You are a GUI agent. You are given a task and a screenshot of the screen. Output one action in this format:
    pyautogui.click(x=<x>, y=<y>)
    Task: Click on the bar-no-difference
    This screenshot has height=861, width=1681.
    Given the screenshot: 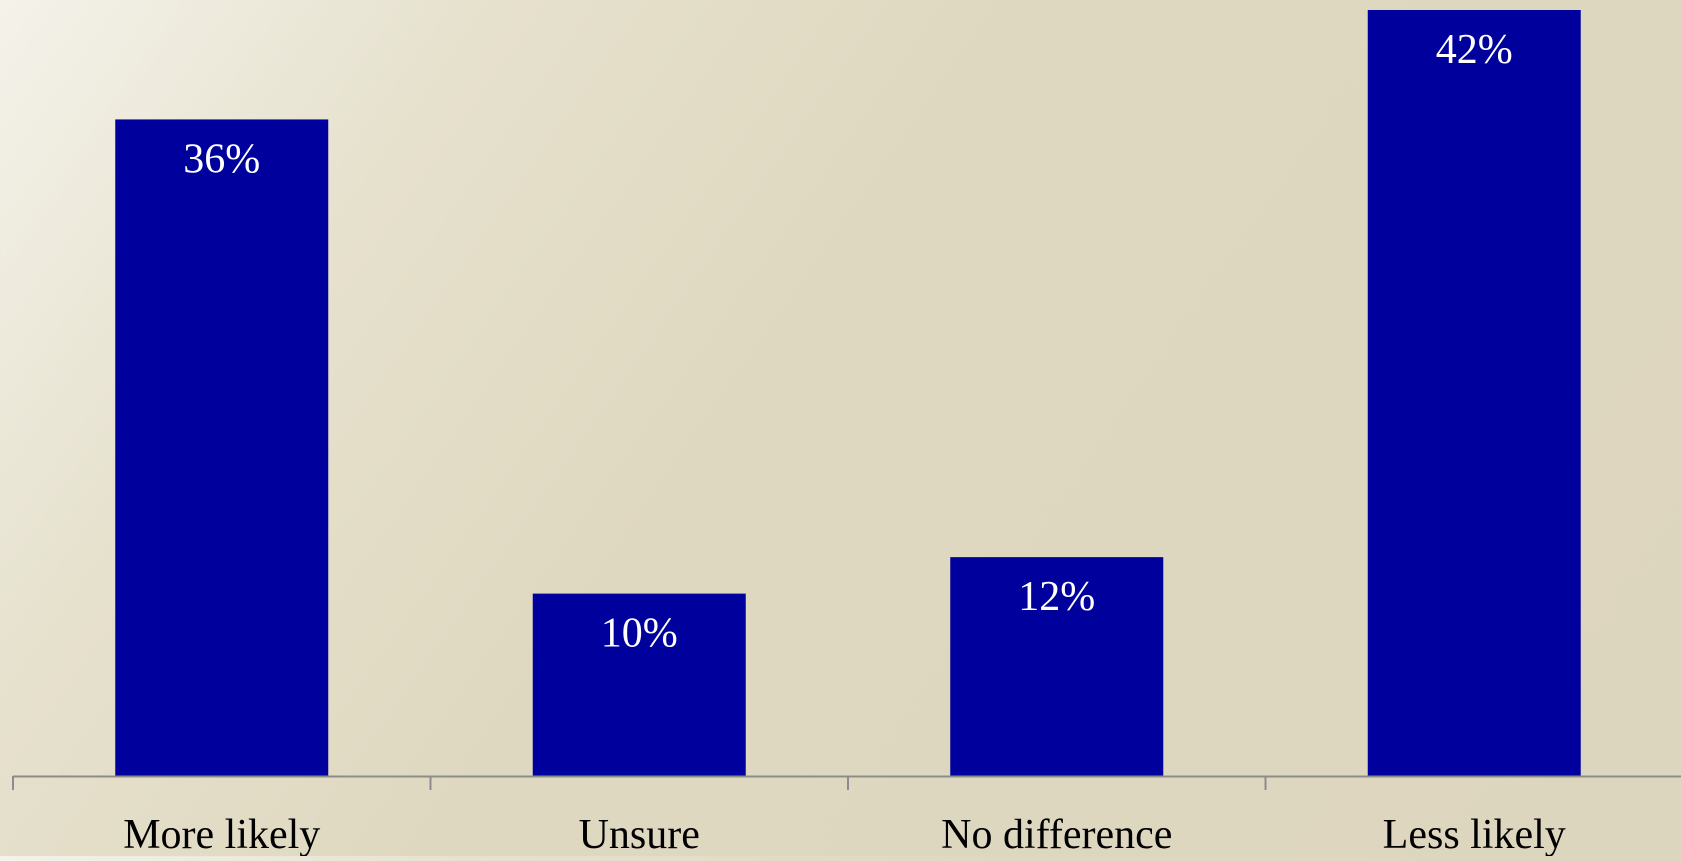 What is the action you would take?
    pyautogui.click(x=1057, y=666)
    